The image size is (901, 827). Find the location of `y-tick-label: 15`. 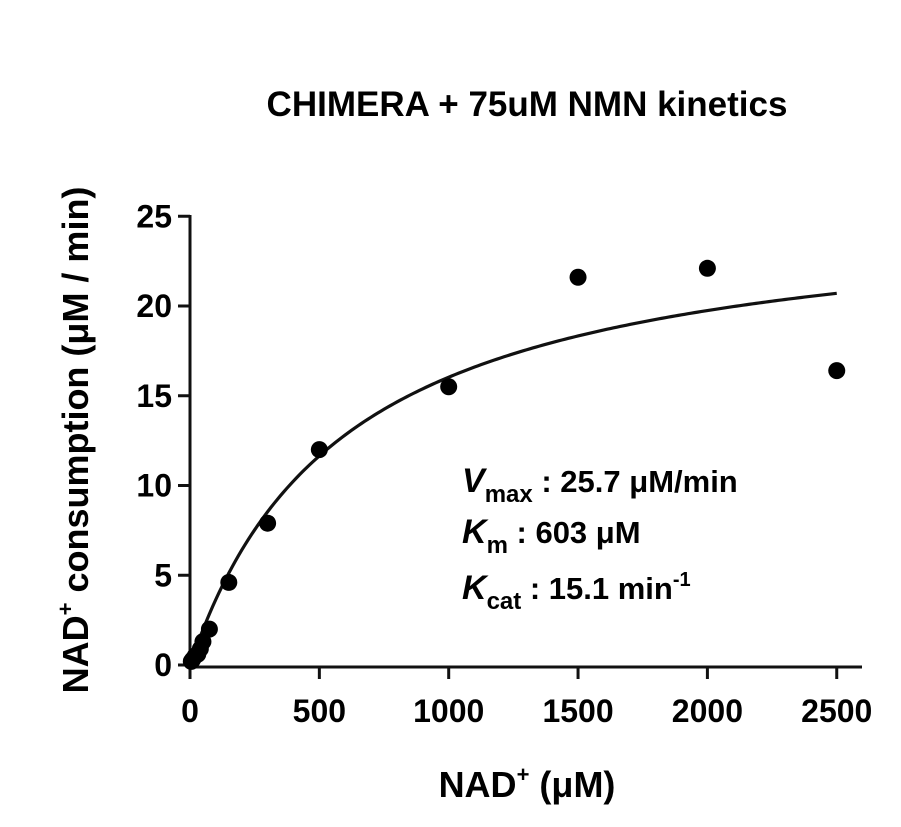

y-tick-label: 15 is located at coordinates (154, 396).